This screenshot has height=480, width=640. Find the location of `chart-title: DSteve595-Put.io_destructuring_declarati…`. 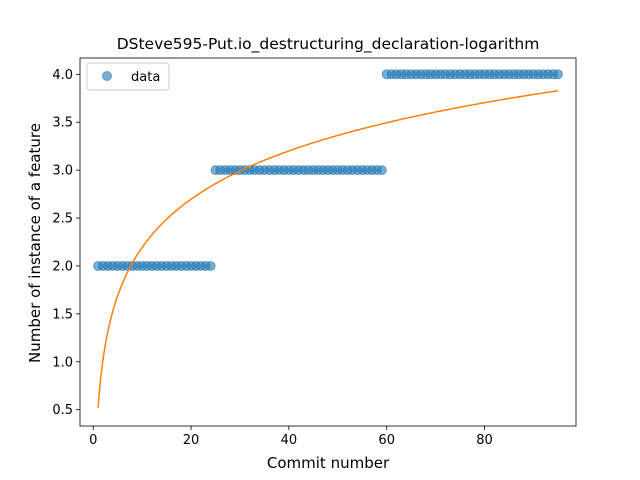

chart-title: DSteve595-Put.io_destructuring_declarati… is located at coordinates (328, 44).